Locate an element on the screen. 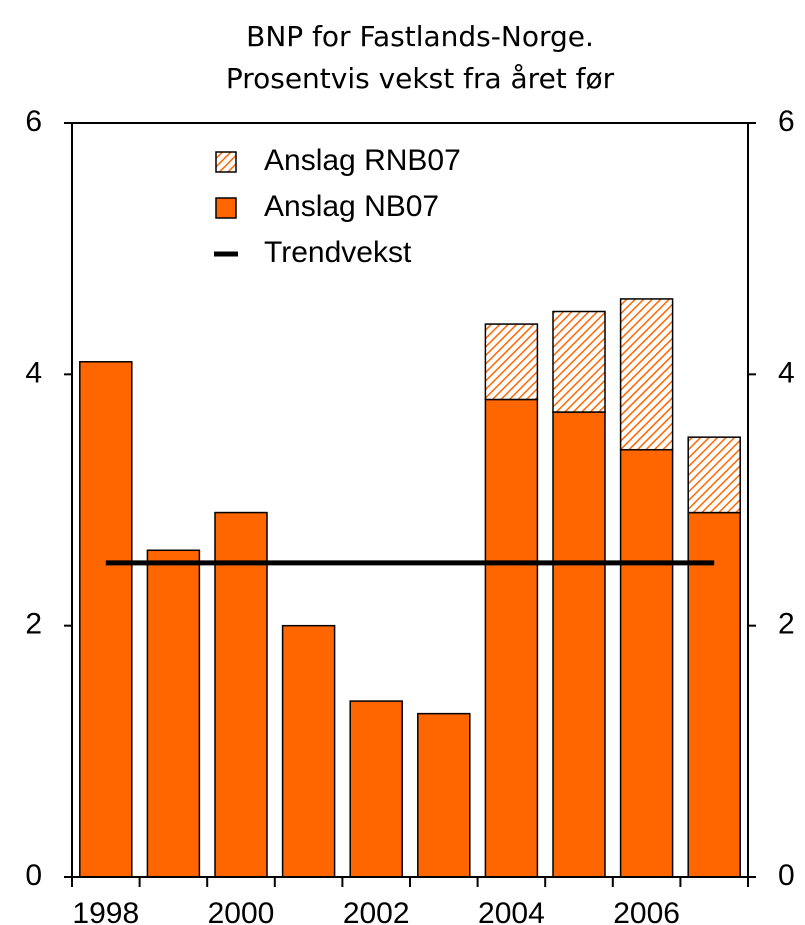  y2-tick-label: 4 is located at coordinates (786, 372).